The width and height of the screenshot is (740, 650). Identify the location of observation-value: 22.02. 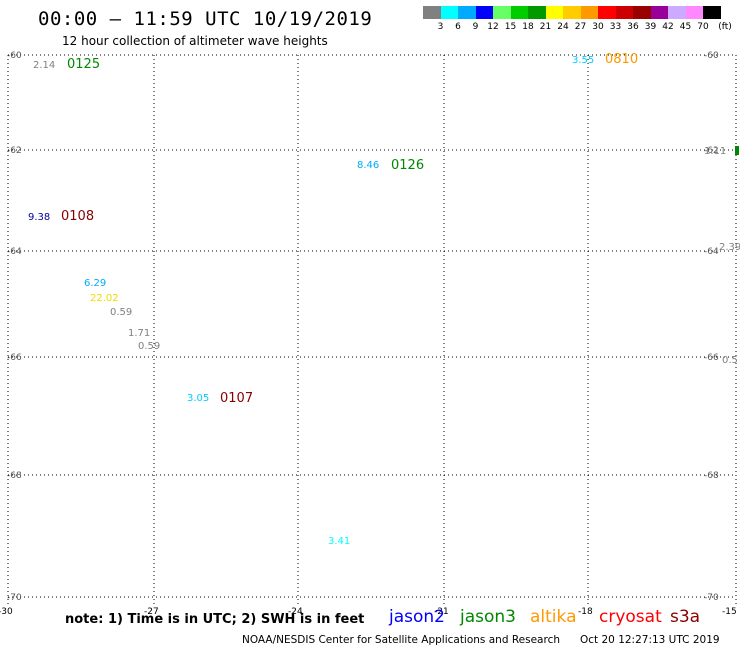
(104, 298).